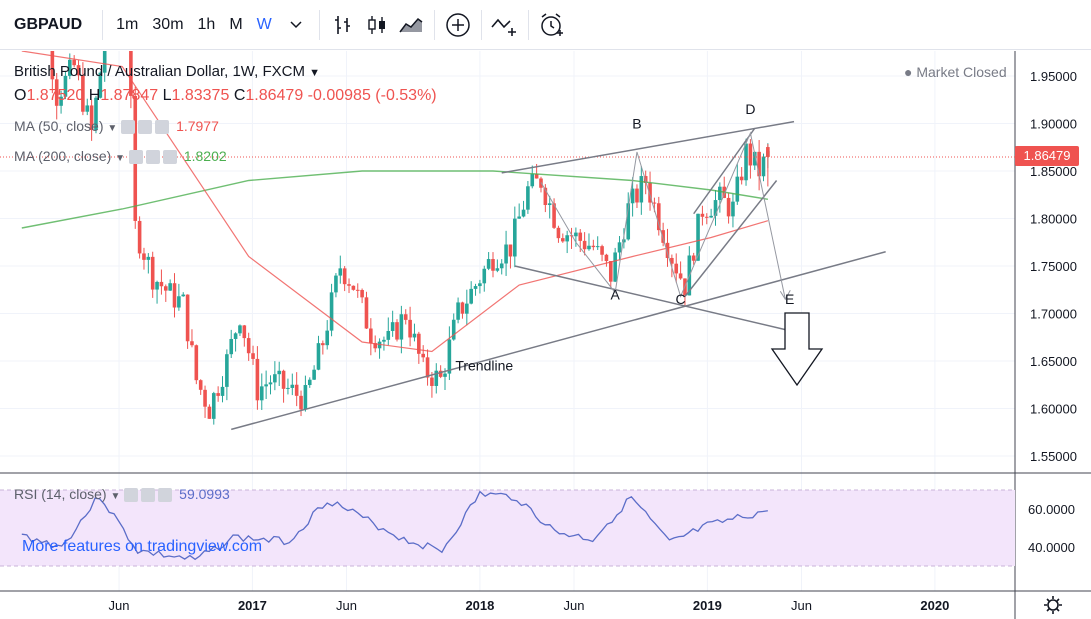 This screenshot has height=619, width=1091. Describe the element at coordinates (343, 25) in the screenshot. I see `bar-style-icon` at that location.